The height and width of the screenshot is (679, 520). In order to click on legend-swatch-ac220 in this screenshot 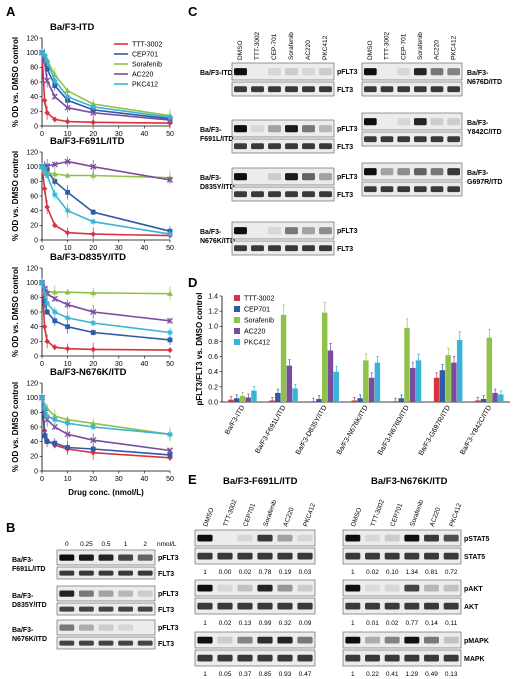, I will do `click(237, 331)`.